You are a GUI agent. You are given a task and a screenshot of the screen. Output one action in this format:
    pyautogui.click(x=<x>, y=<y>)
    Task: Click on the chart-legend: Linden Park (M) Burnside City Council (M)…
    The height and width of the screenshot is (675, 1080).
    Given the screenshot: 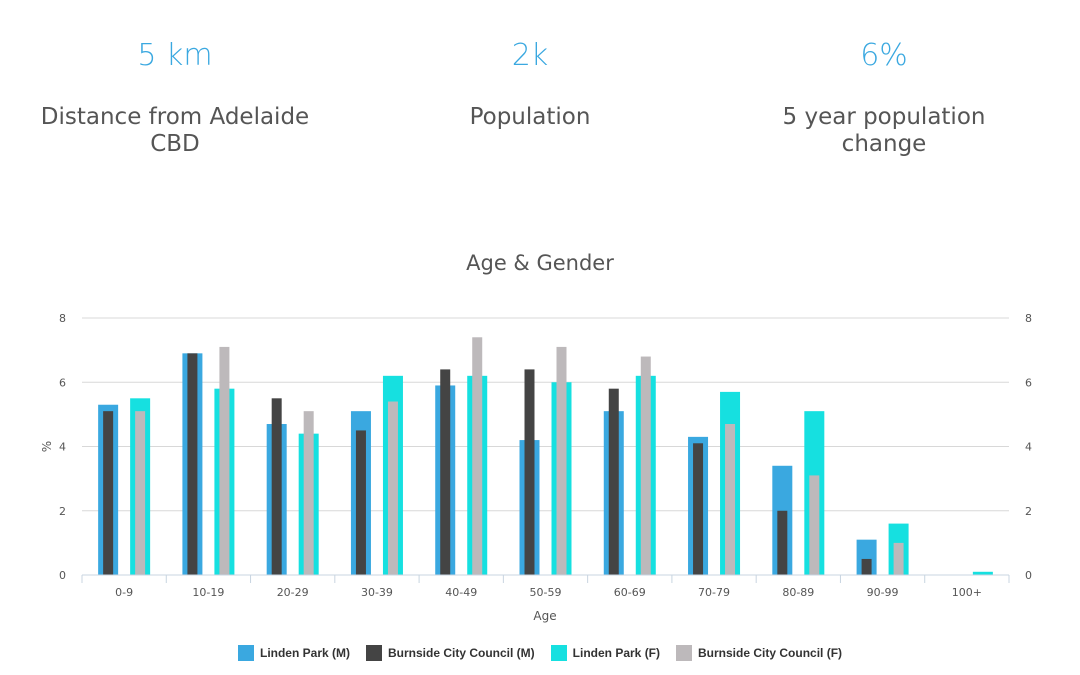 What is the action you would take?
    pyautogui.click(x=540, y=653)
    